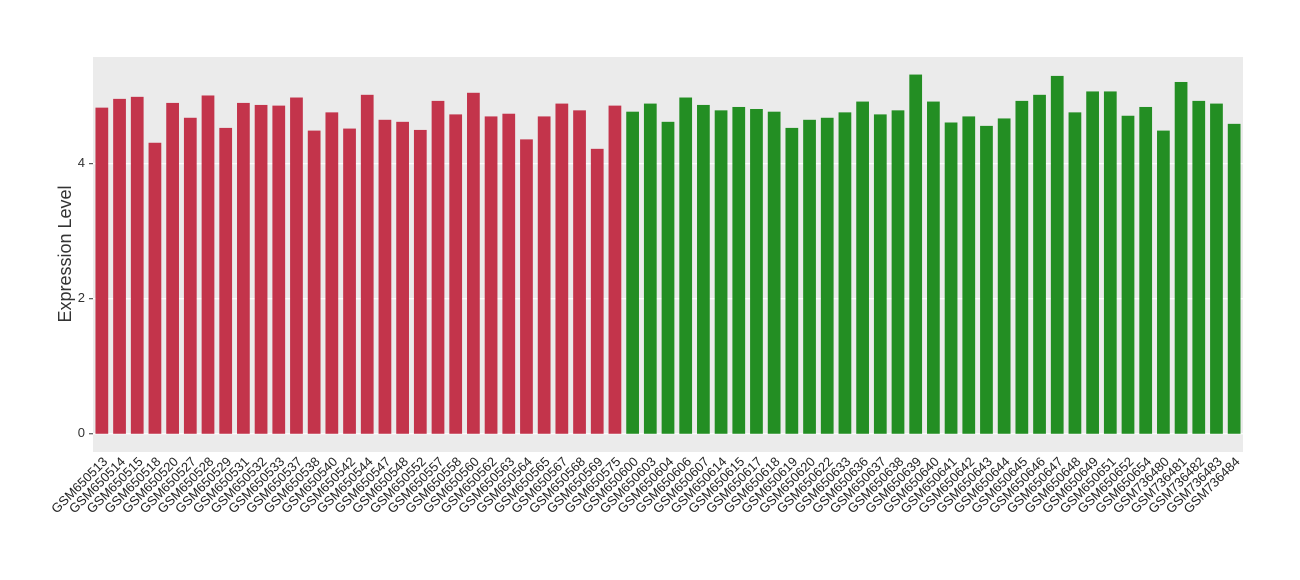  I want to click on y-tick-label: 0, so click(81, 432).